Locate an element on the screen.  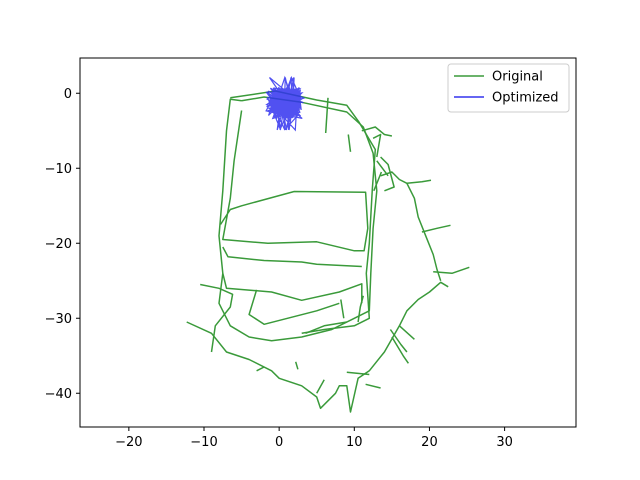
x-tick-label: 10 is located at coordinates (354, 442).